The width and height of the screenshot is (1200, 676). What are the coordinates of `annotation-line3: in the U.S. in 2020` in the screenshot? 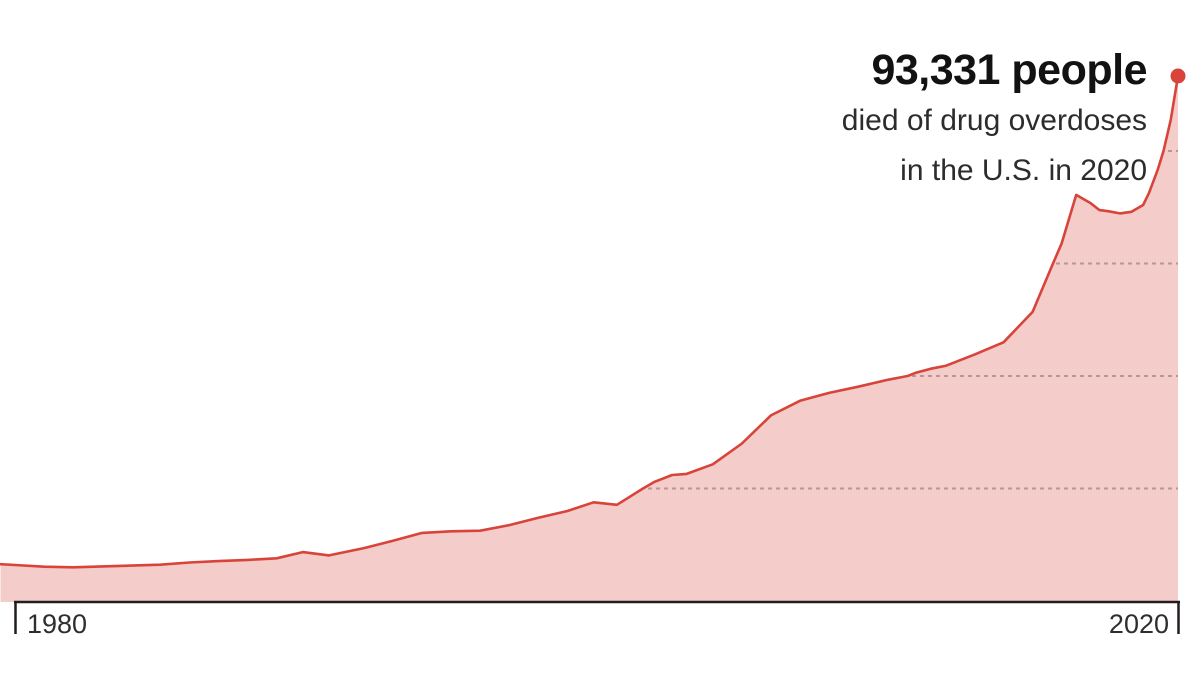 It's located at (1023, 170).